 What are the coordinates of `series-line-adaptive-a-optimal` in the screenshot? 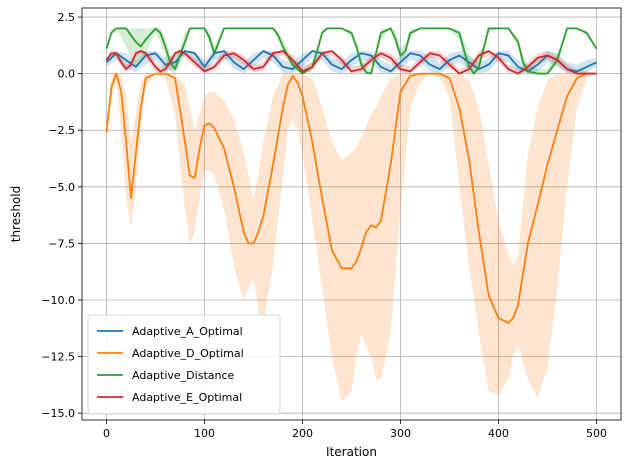 It's located at (351, 61).